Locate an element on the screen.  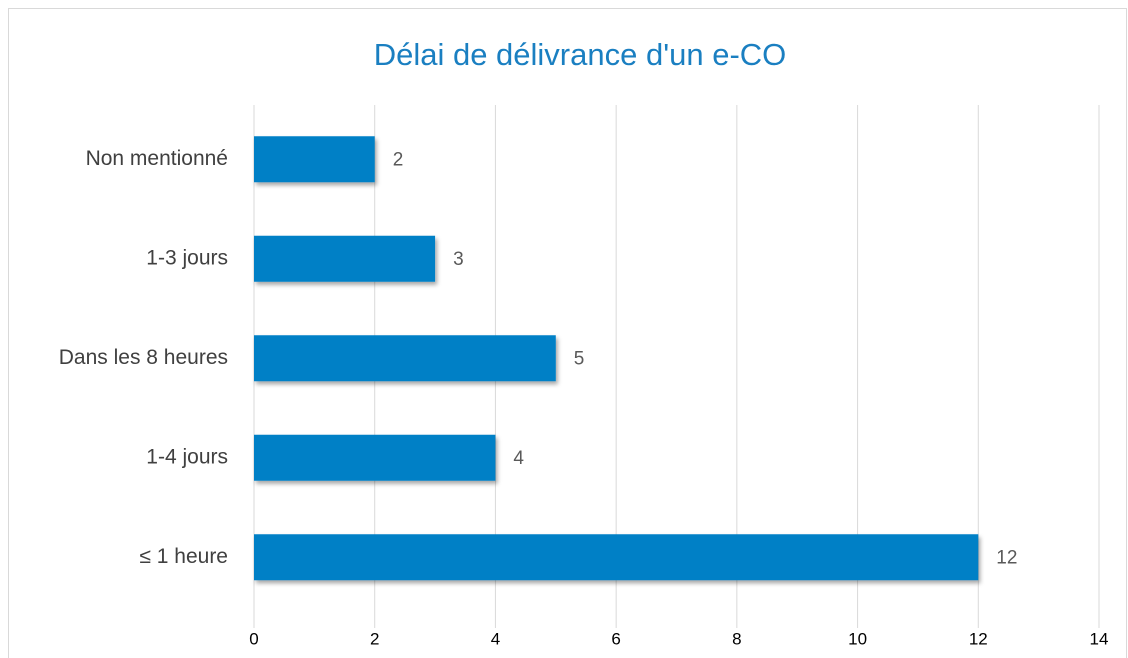
x-tick-label: 12 is located at coordinates (978, 638).